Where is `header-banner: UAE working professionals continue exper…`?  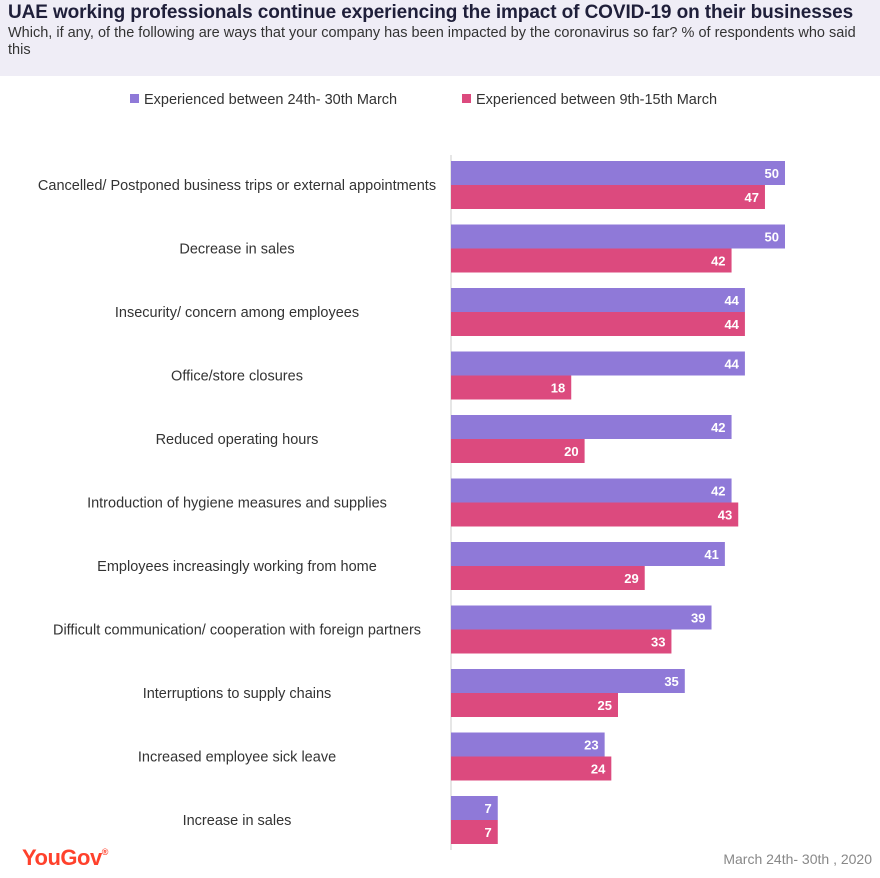
header-banner: UAE working professionals continue exper… is located at coordinates (440, 38).